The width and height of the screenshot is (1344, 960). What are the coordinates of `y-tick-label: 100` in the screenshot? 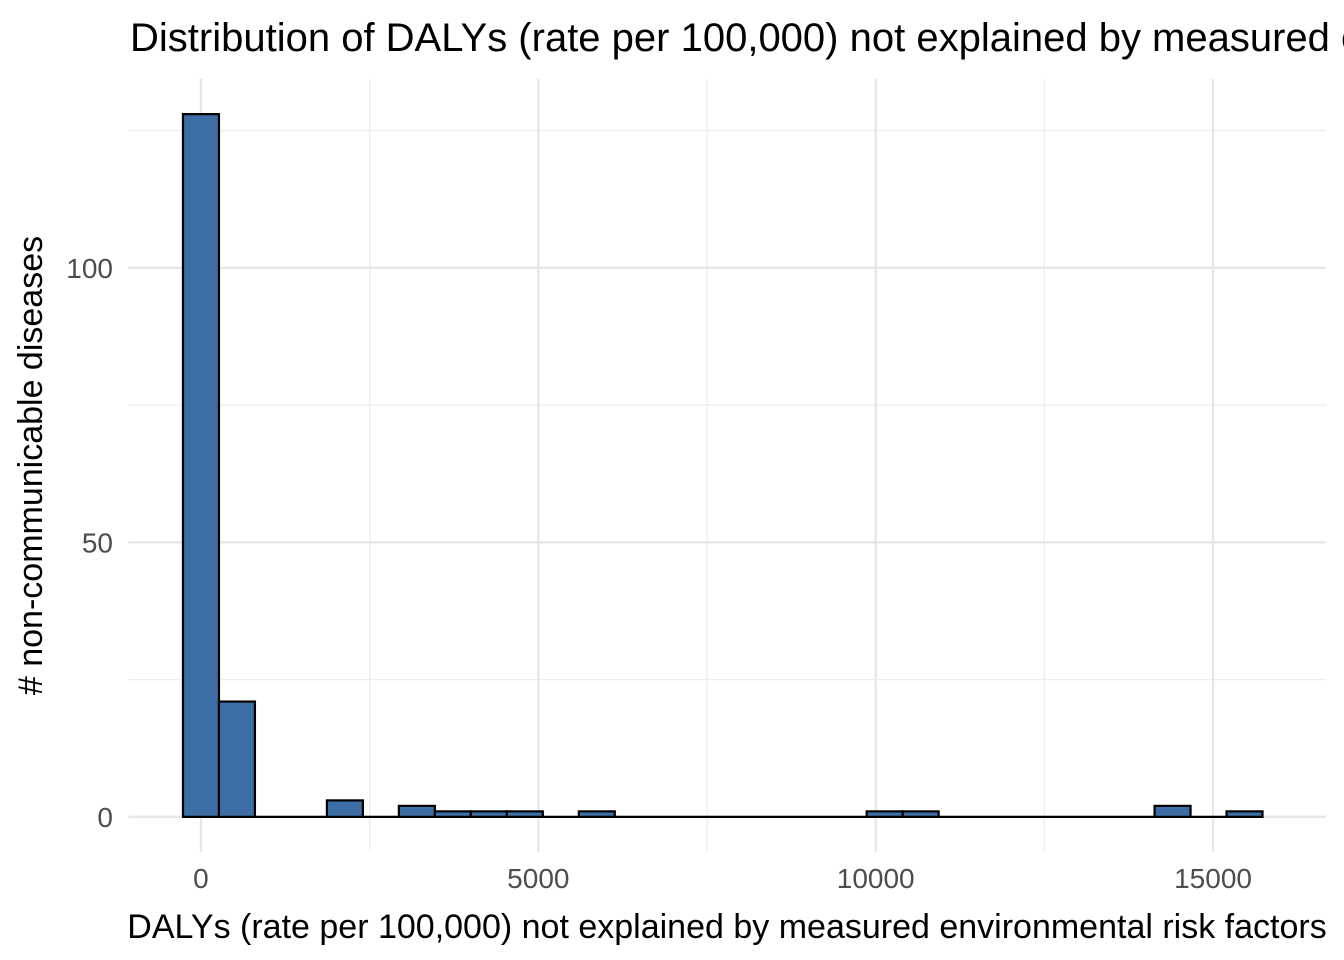 It's located at (89, 268).